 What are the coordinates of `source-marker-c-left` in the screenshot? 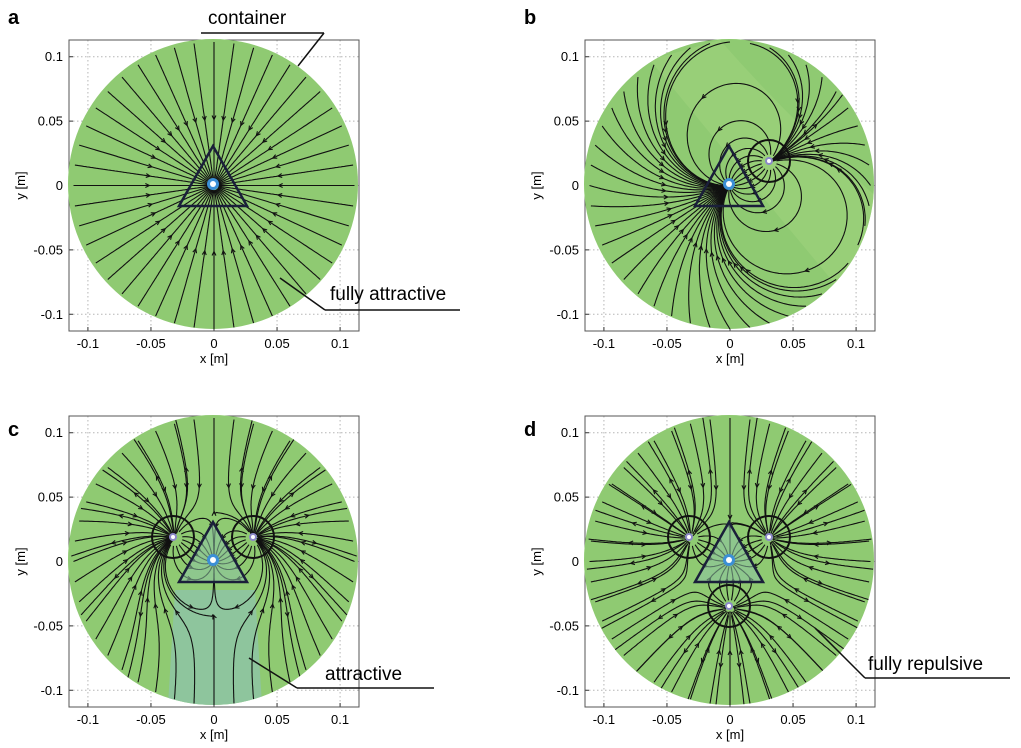 It's located at (173, 537).